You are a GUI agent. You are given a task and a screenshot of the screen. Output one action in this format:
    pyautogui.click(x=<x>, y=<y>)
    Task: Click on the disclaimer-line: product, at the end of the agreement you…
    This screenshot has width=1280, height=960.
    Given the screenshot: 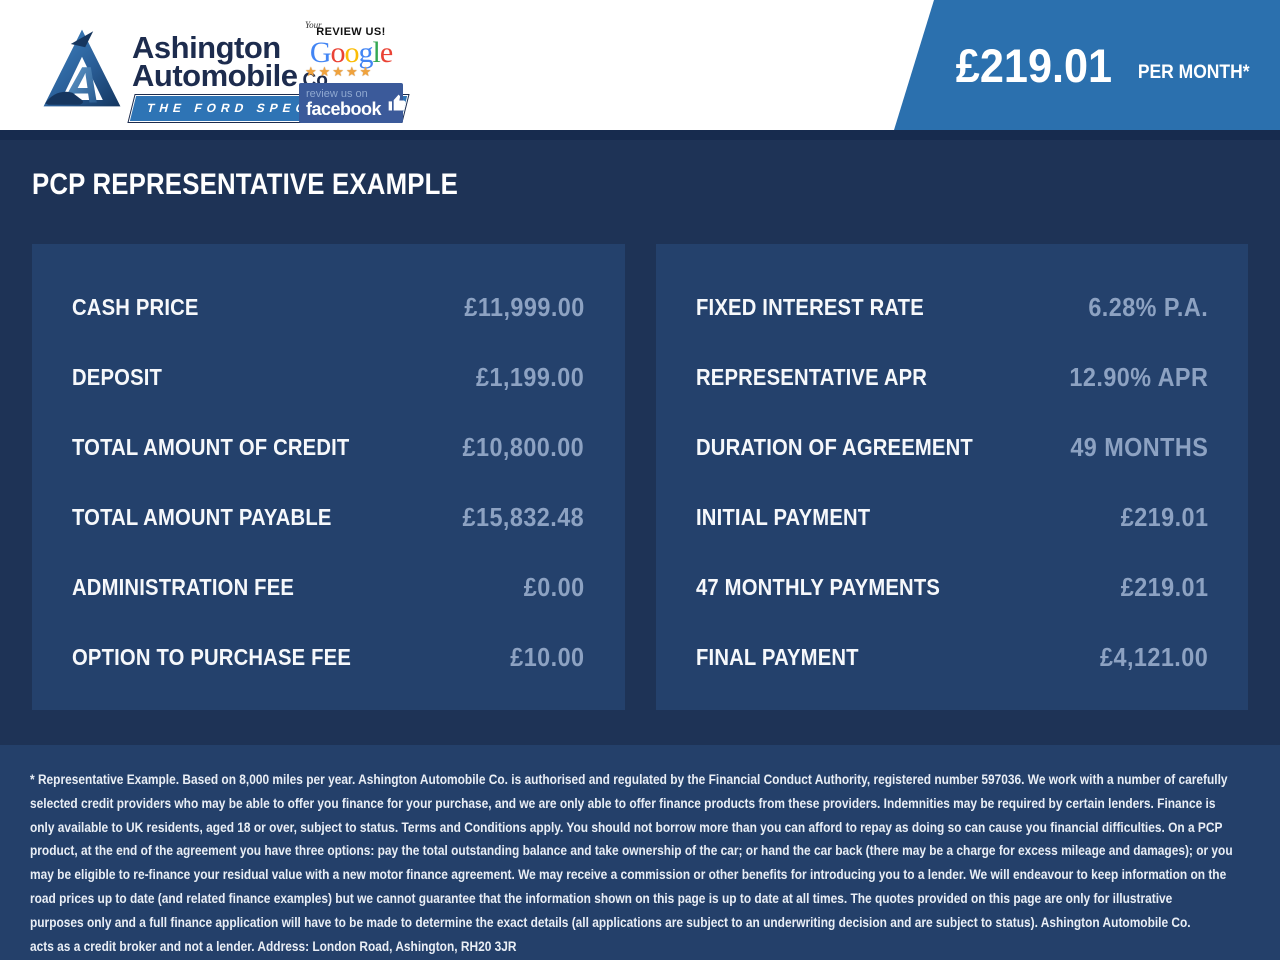 What is the action you would take?
    pyautogui.click(x=631, y=851)
    